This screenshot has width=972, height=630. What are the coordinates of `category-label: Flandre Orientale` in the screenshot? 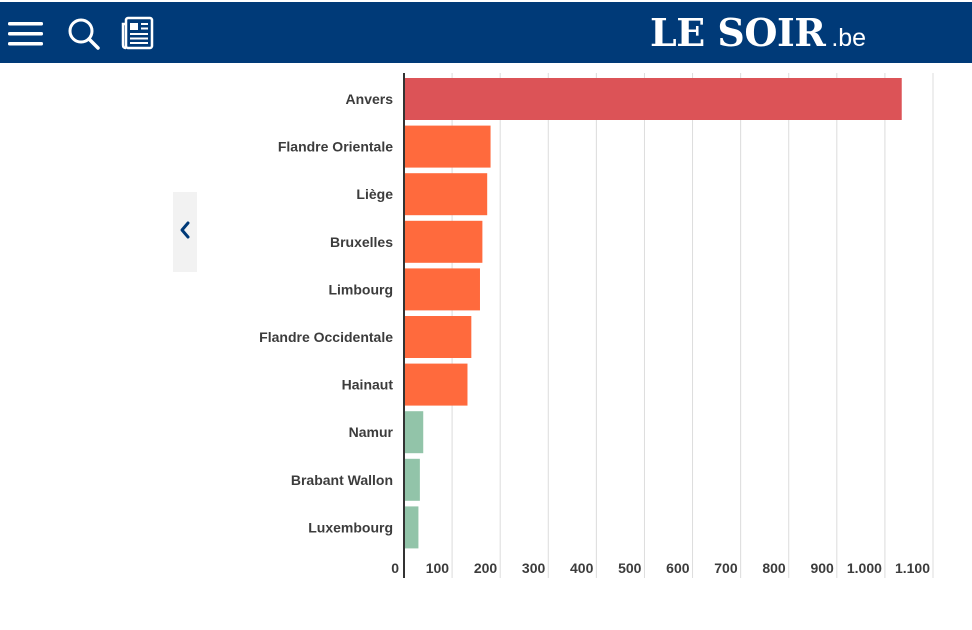 It's located at (335, 147).